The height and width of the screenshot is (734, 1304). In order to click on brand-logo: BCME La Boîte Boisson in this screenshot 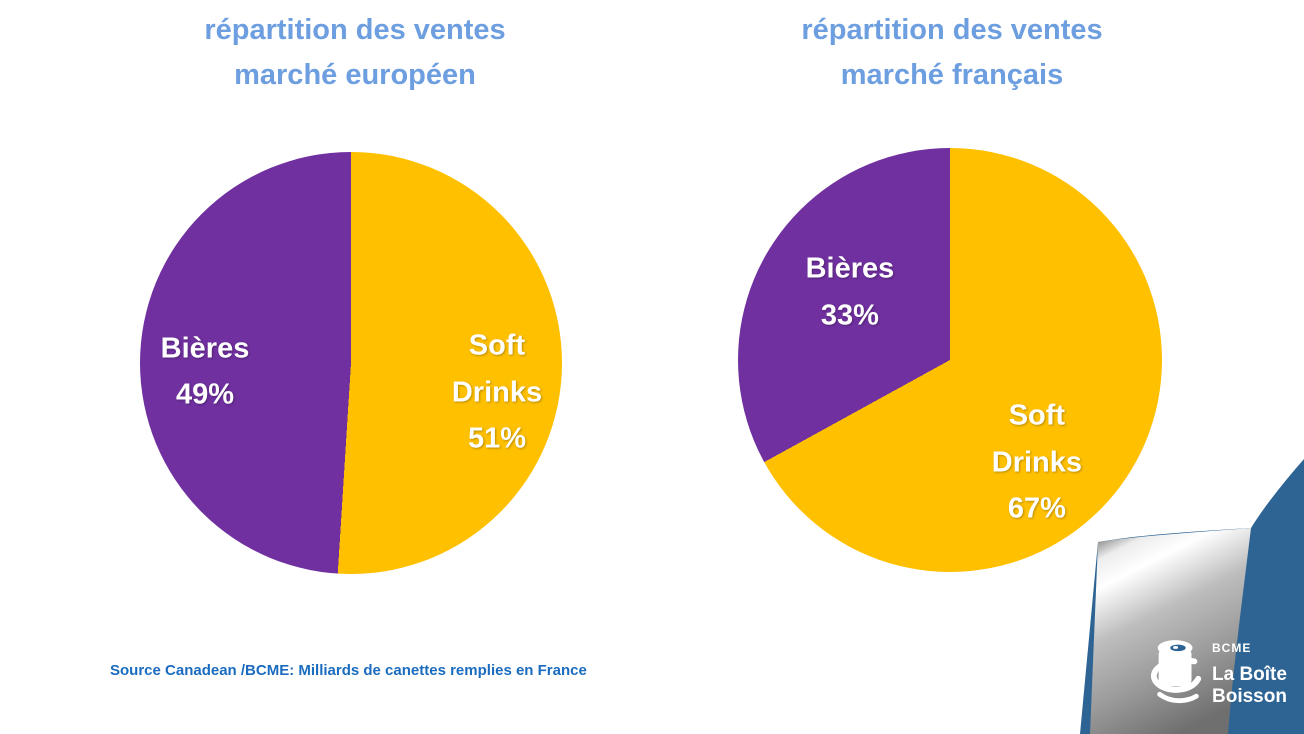, I will do `click(1223, 679)`.